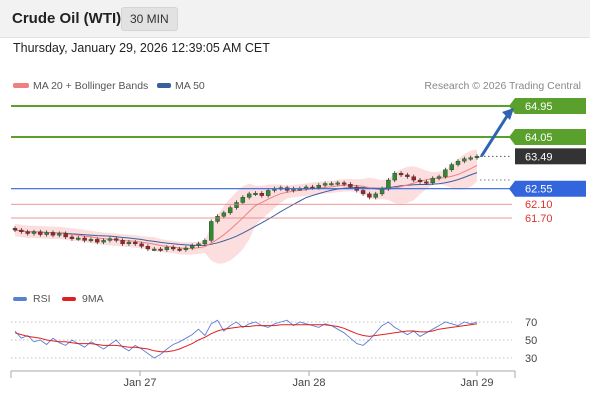 The width and height of the screenshot is (590, 400). I want to click on ma9-legend-label: 9MA, so click(93, 299).